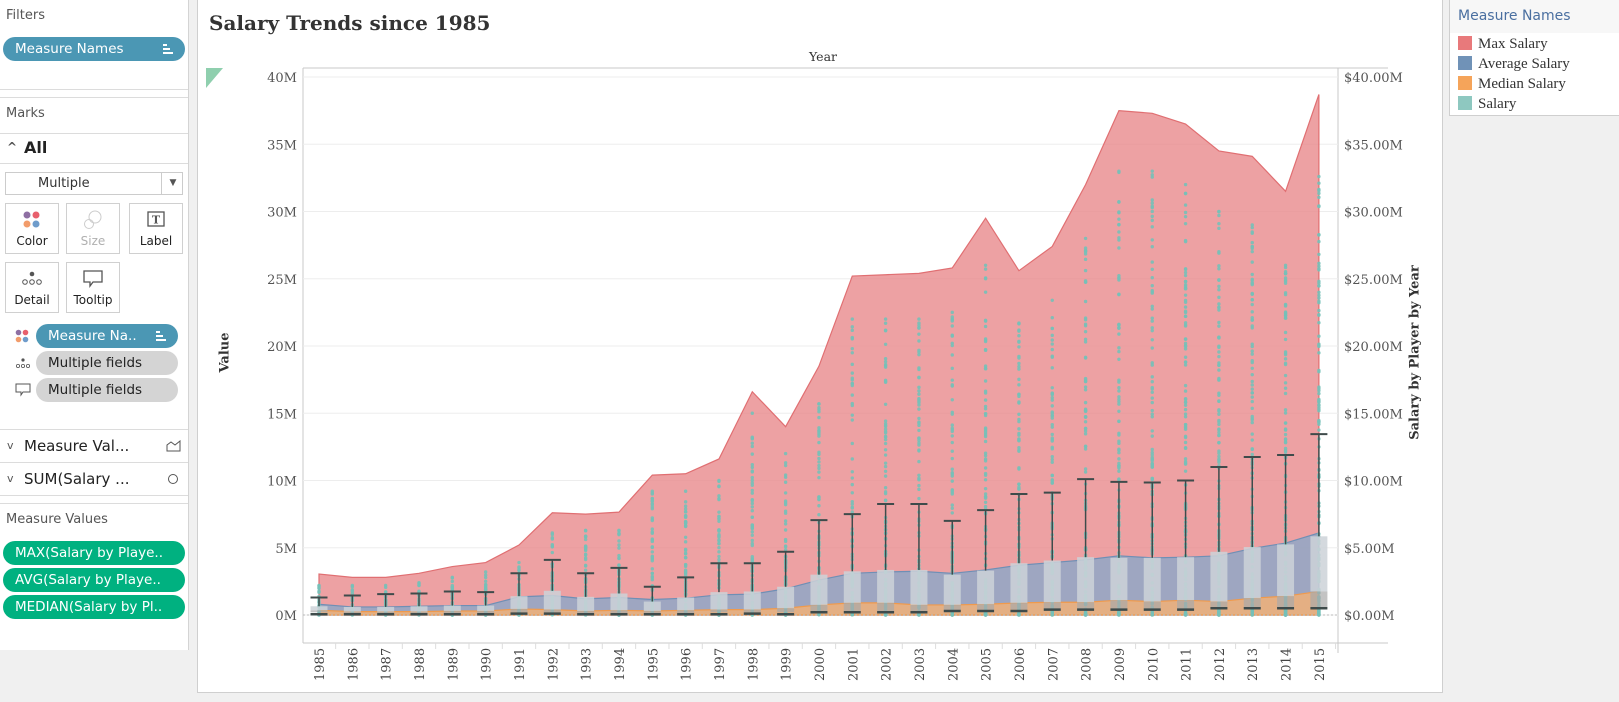 This screenshot has width=1619, height=702. Describe the element at coordinates (92, 336) in the screenshot. I see `pill-label: Measure Na..` at that location.